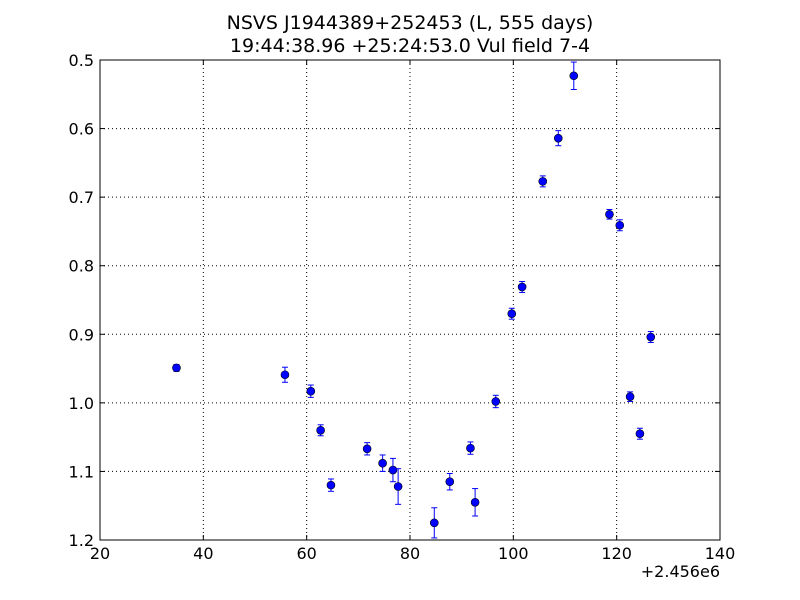  What do you see at coordinates (81, 403) in the screenshot?
I see `y-tick-label: 1.0` at bounding box center [81, 403].